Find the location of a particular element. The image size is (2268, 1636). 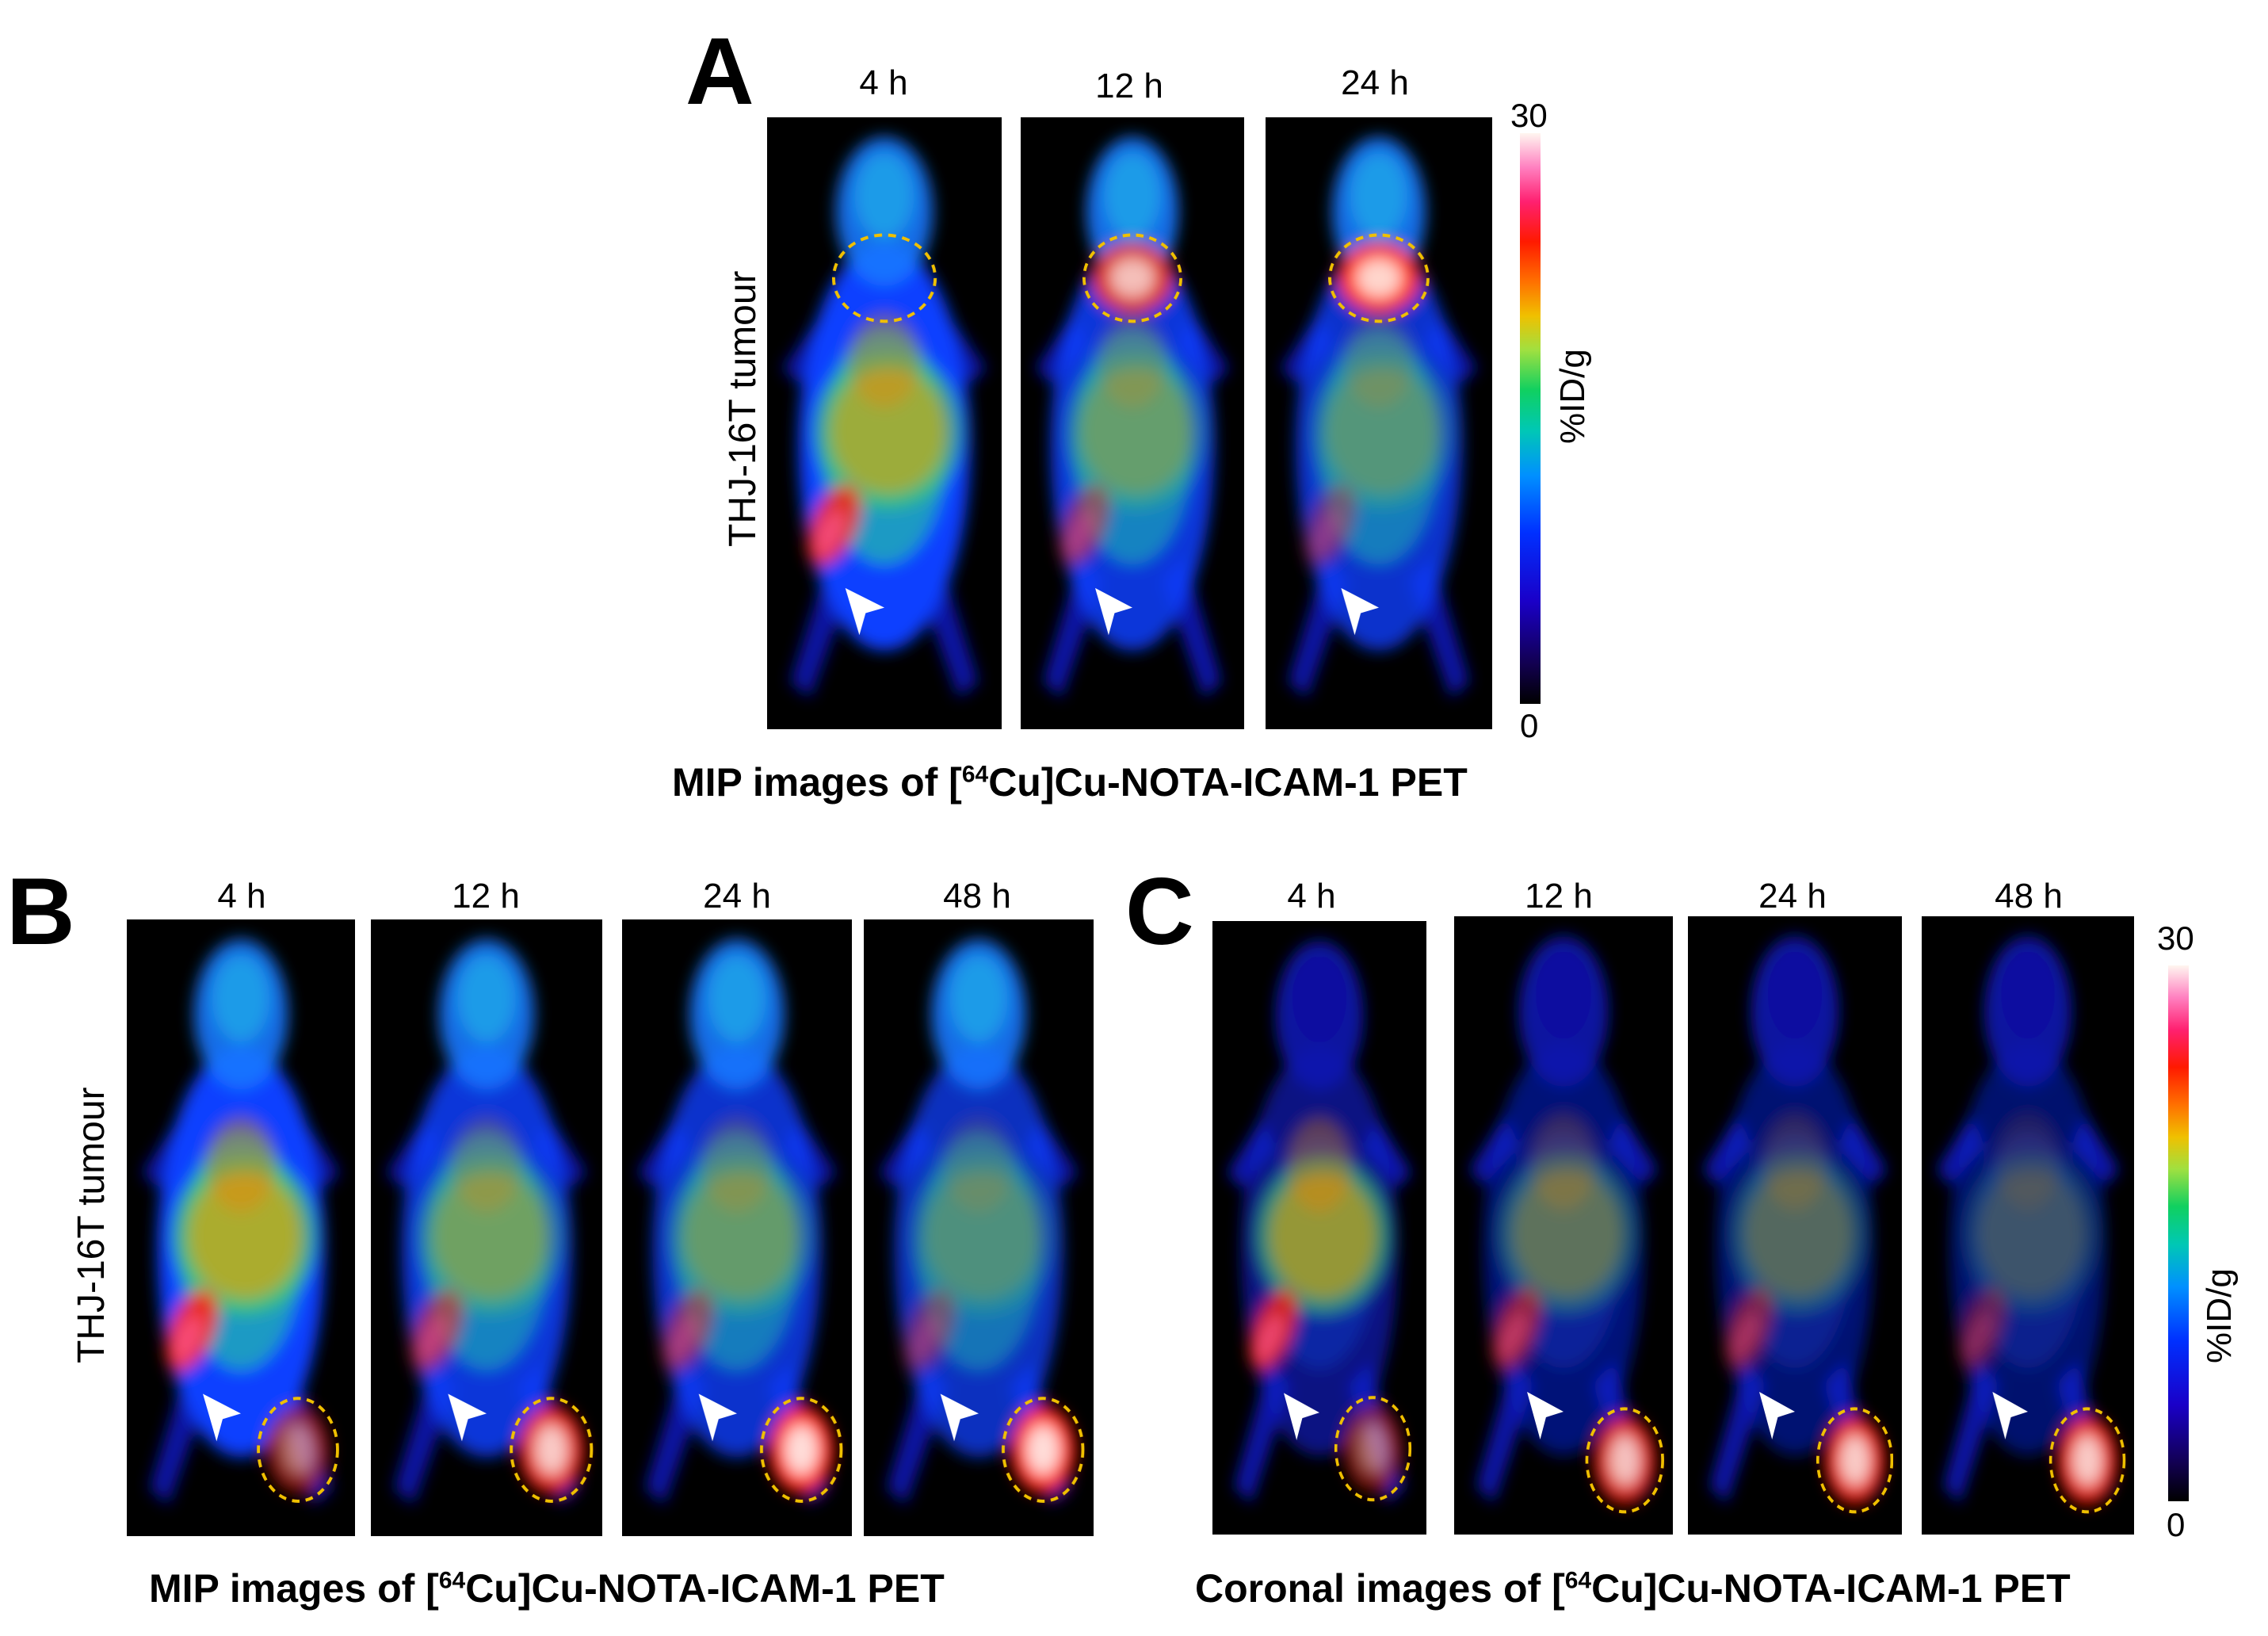

panel-b-caption: MIP images of [64Cu]Cu-NOTA-ICAM-1 PET is located at coordinates (547, 1588).